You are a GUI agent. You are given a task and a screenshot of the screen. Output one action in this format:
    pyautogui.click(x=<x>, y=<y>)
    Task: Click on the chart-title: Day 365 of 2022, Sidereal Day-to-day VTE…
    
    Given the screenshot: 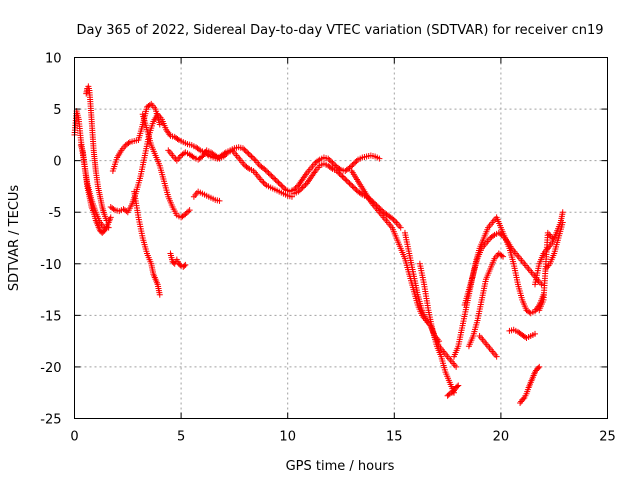 What is the action you would take?
    pyautogui.click(x=339, y=30)
    